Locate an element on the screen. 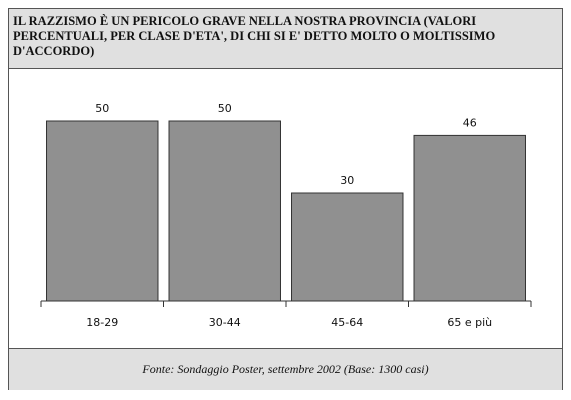 The width and height of the screenshot is (571, 400). x-tick-label: 65 e più is located at coordinates (469, 322).